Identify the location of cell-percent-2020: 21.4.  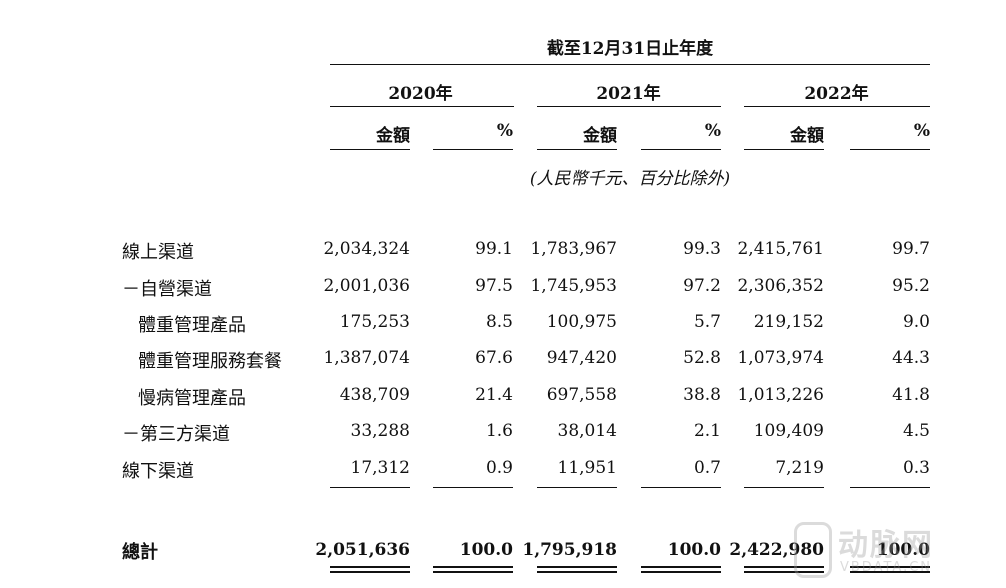
(494, 395).